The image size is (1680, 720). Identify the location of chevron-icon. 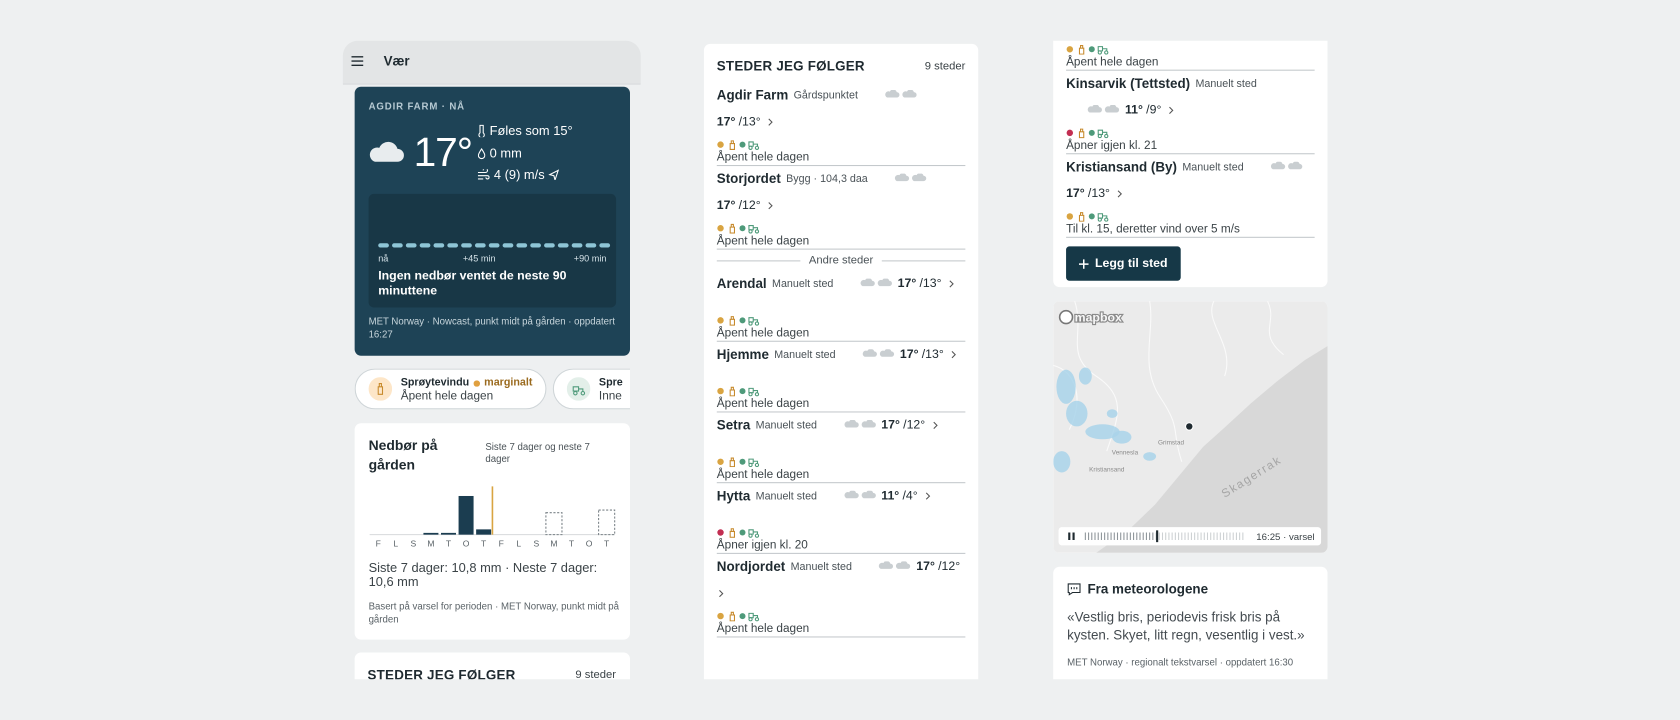
(1119, 194).